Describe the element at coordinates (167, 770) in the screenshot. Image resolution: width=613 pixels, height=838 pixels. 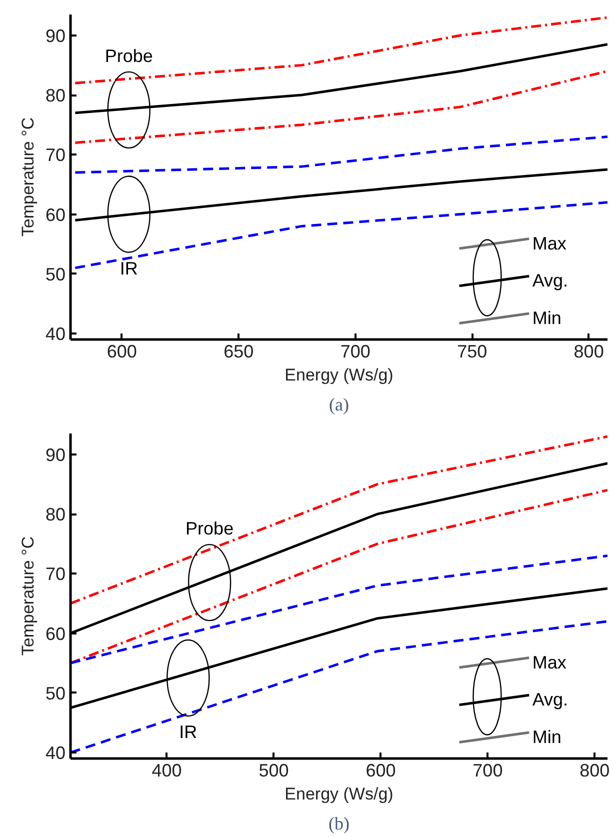
I see `x-tick-label: 400` at that location.